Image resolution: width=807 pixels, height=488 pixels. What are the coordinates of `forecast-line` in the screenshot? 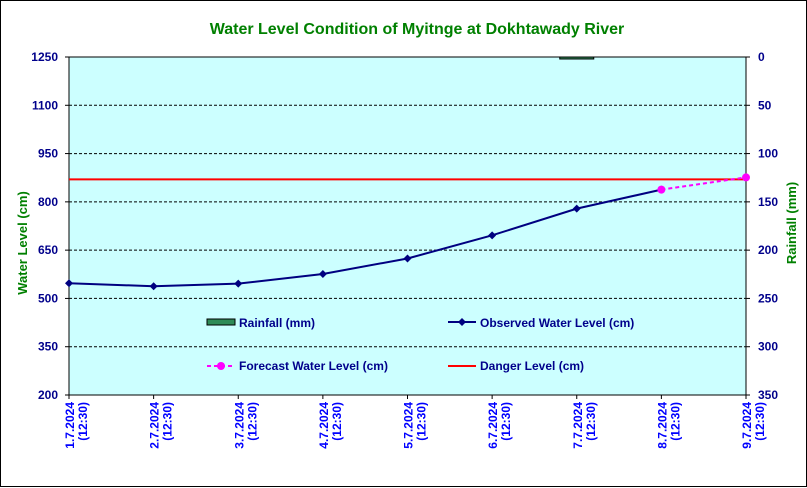 It's located at (704, 183).